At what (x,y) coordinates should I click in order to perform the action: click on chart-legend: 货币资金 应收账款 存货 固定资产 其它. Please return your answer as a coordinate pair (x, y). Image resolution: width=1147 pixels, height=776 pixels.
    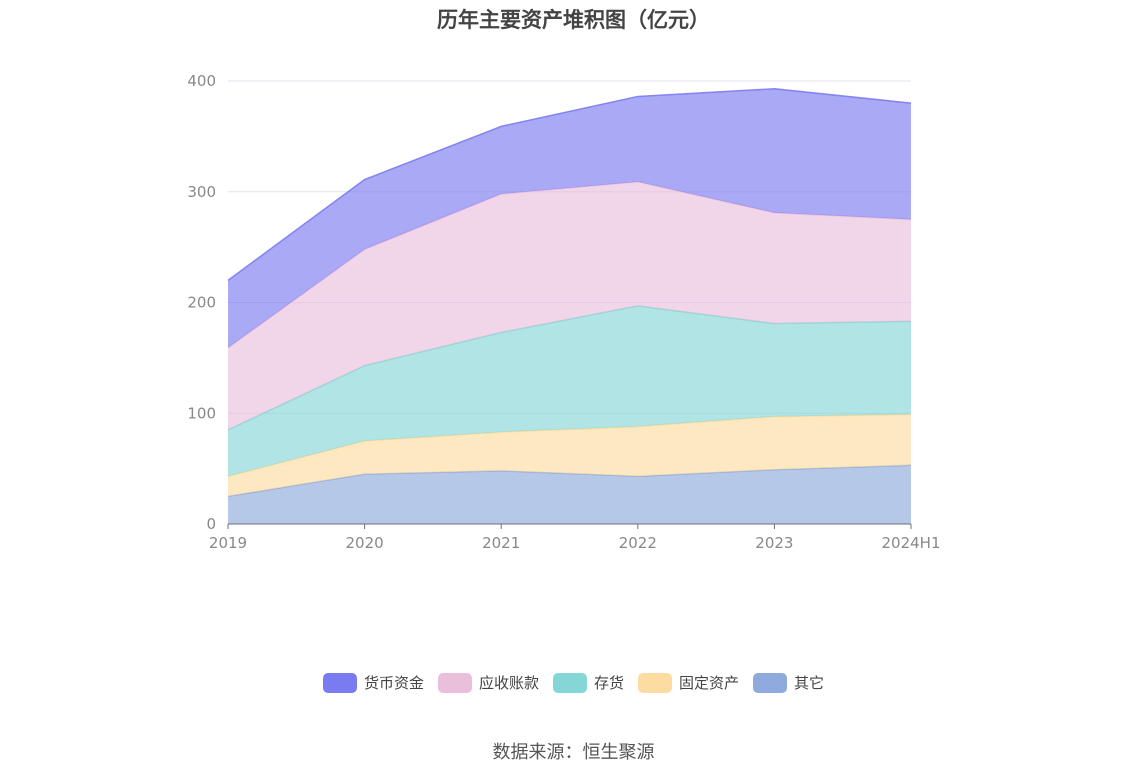
    Looking at the image, I should click on (573, 682).